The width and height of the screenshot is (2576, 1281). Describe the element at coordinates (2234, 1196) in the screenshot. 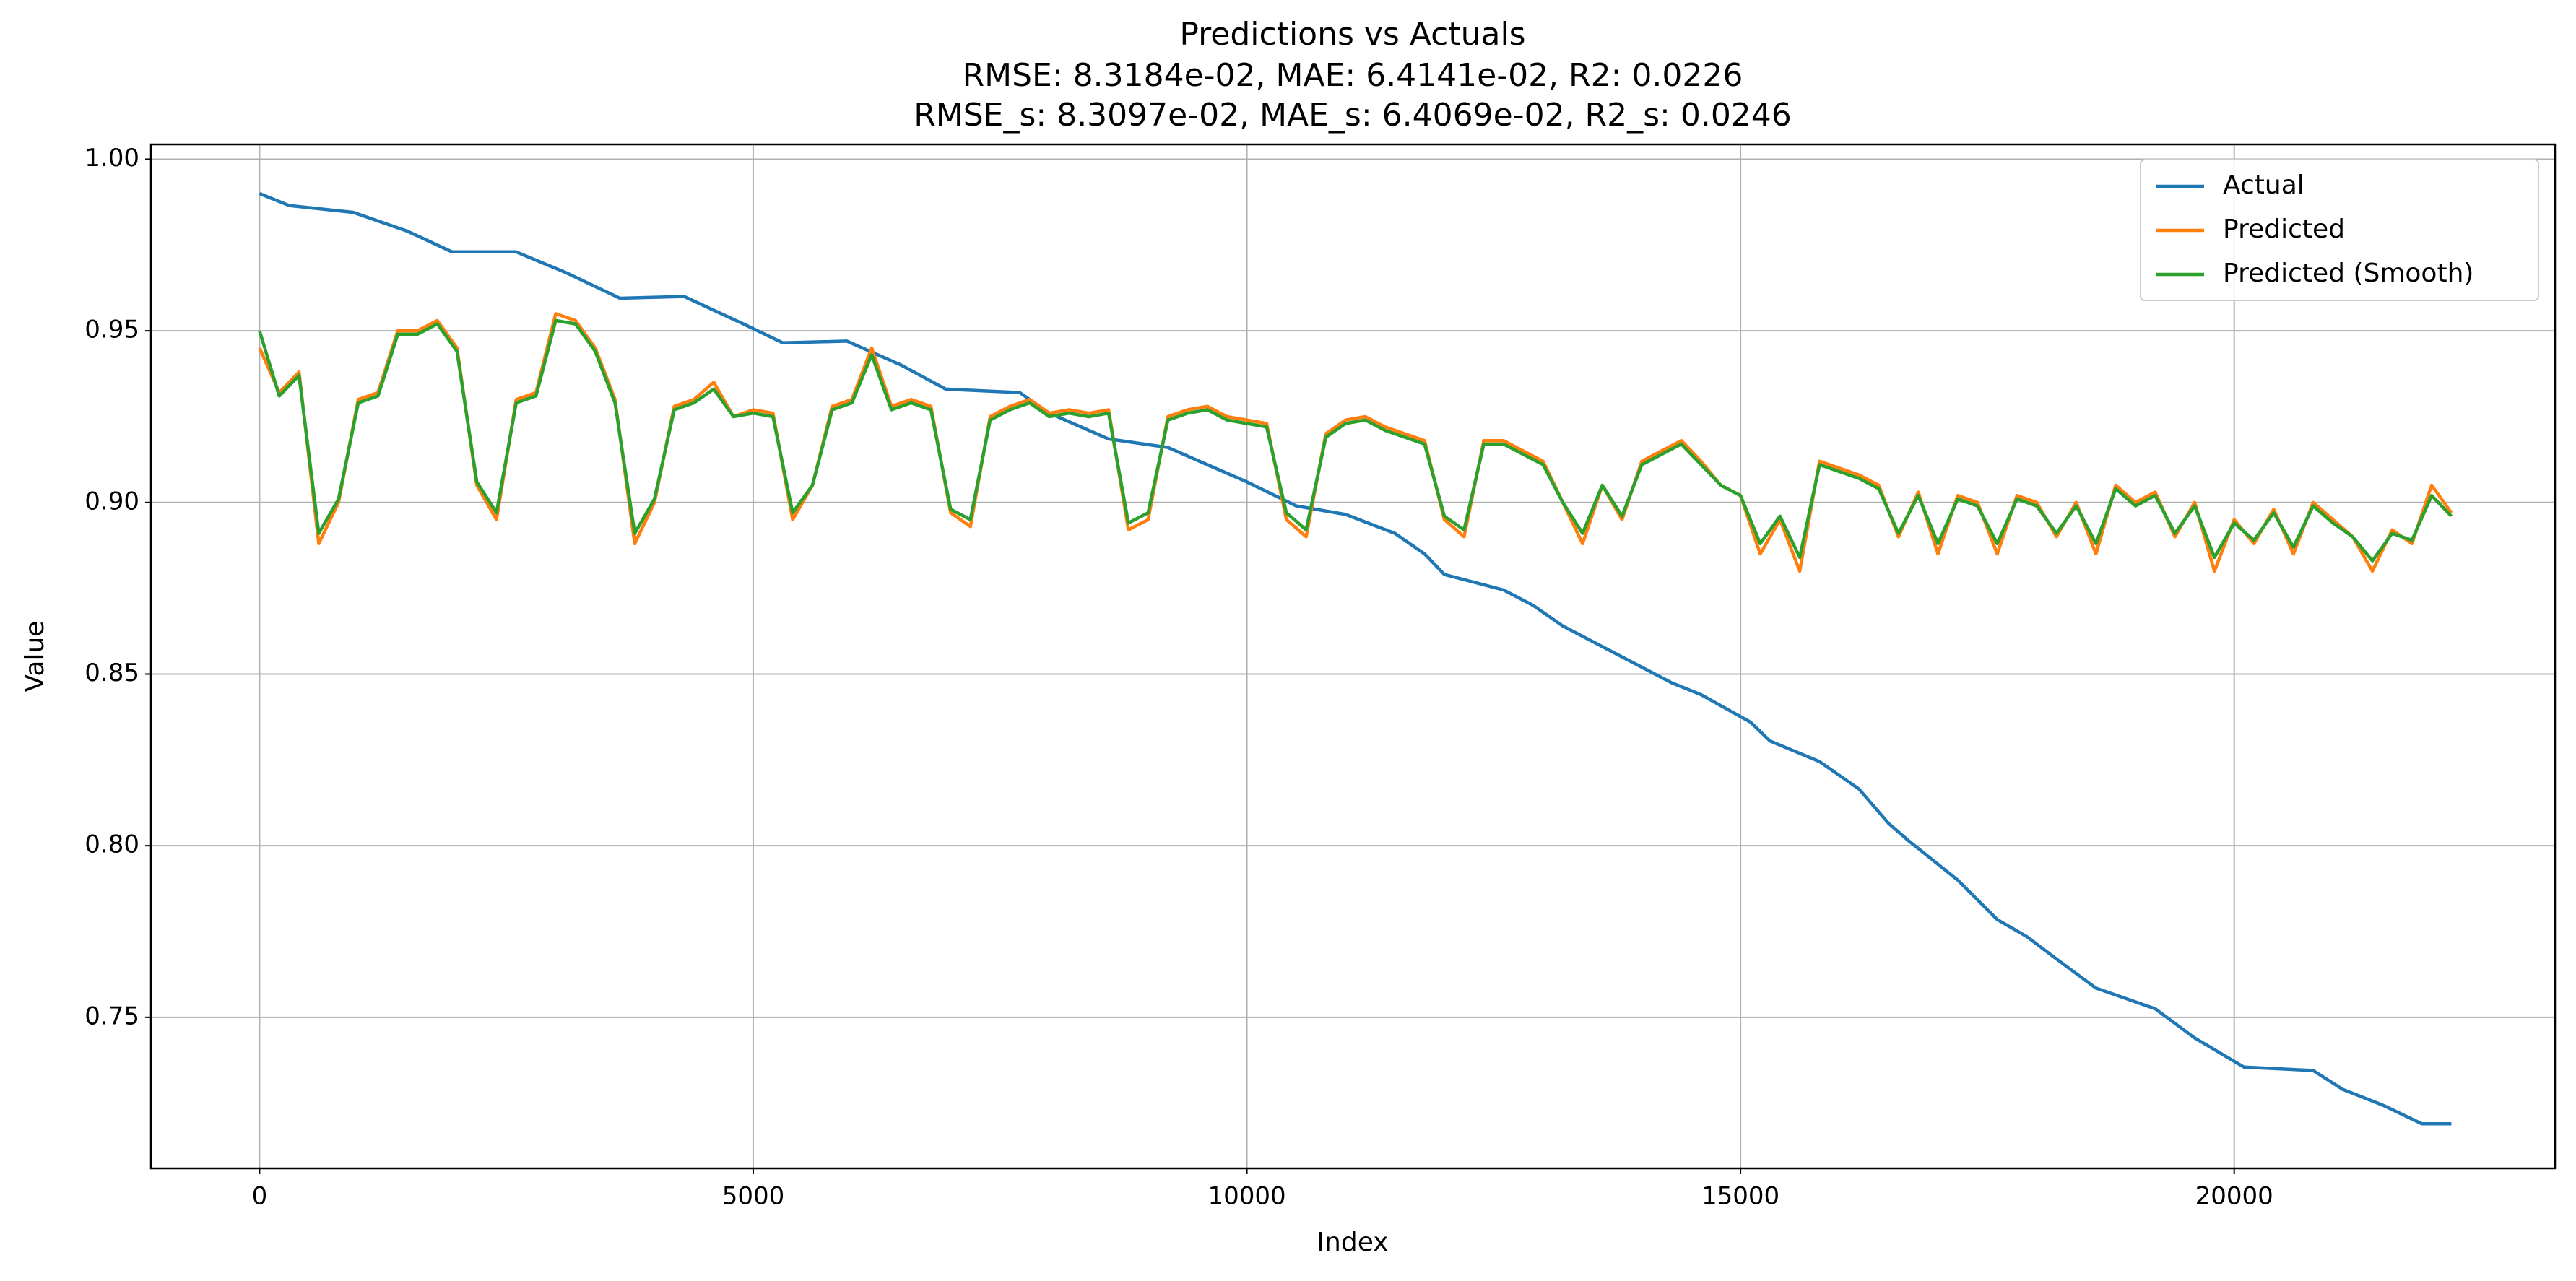

I see `x-tick-label: 20000` at that location.